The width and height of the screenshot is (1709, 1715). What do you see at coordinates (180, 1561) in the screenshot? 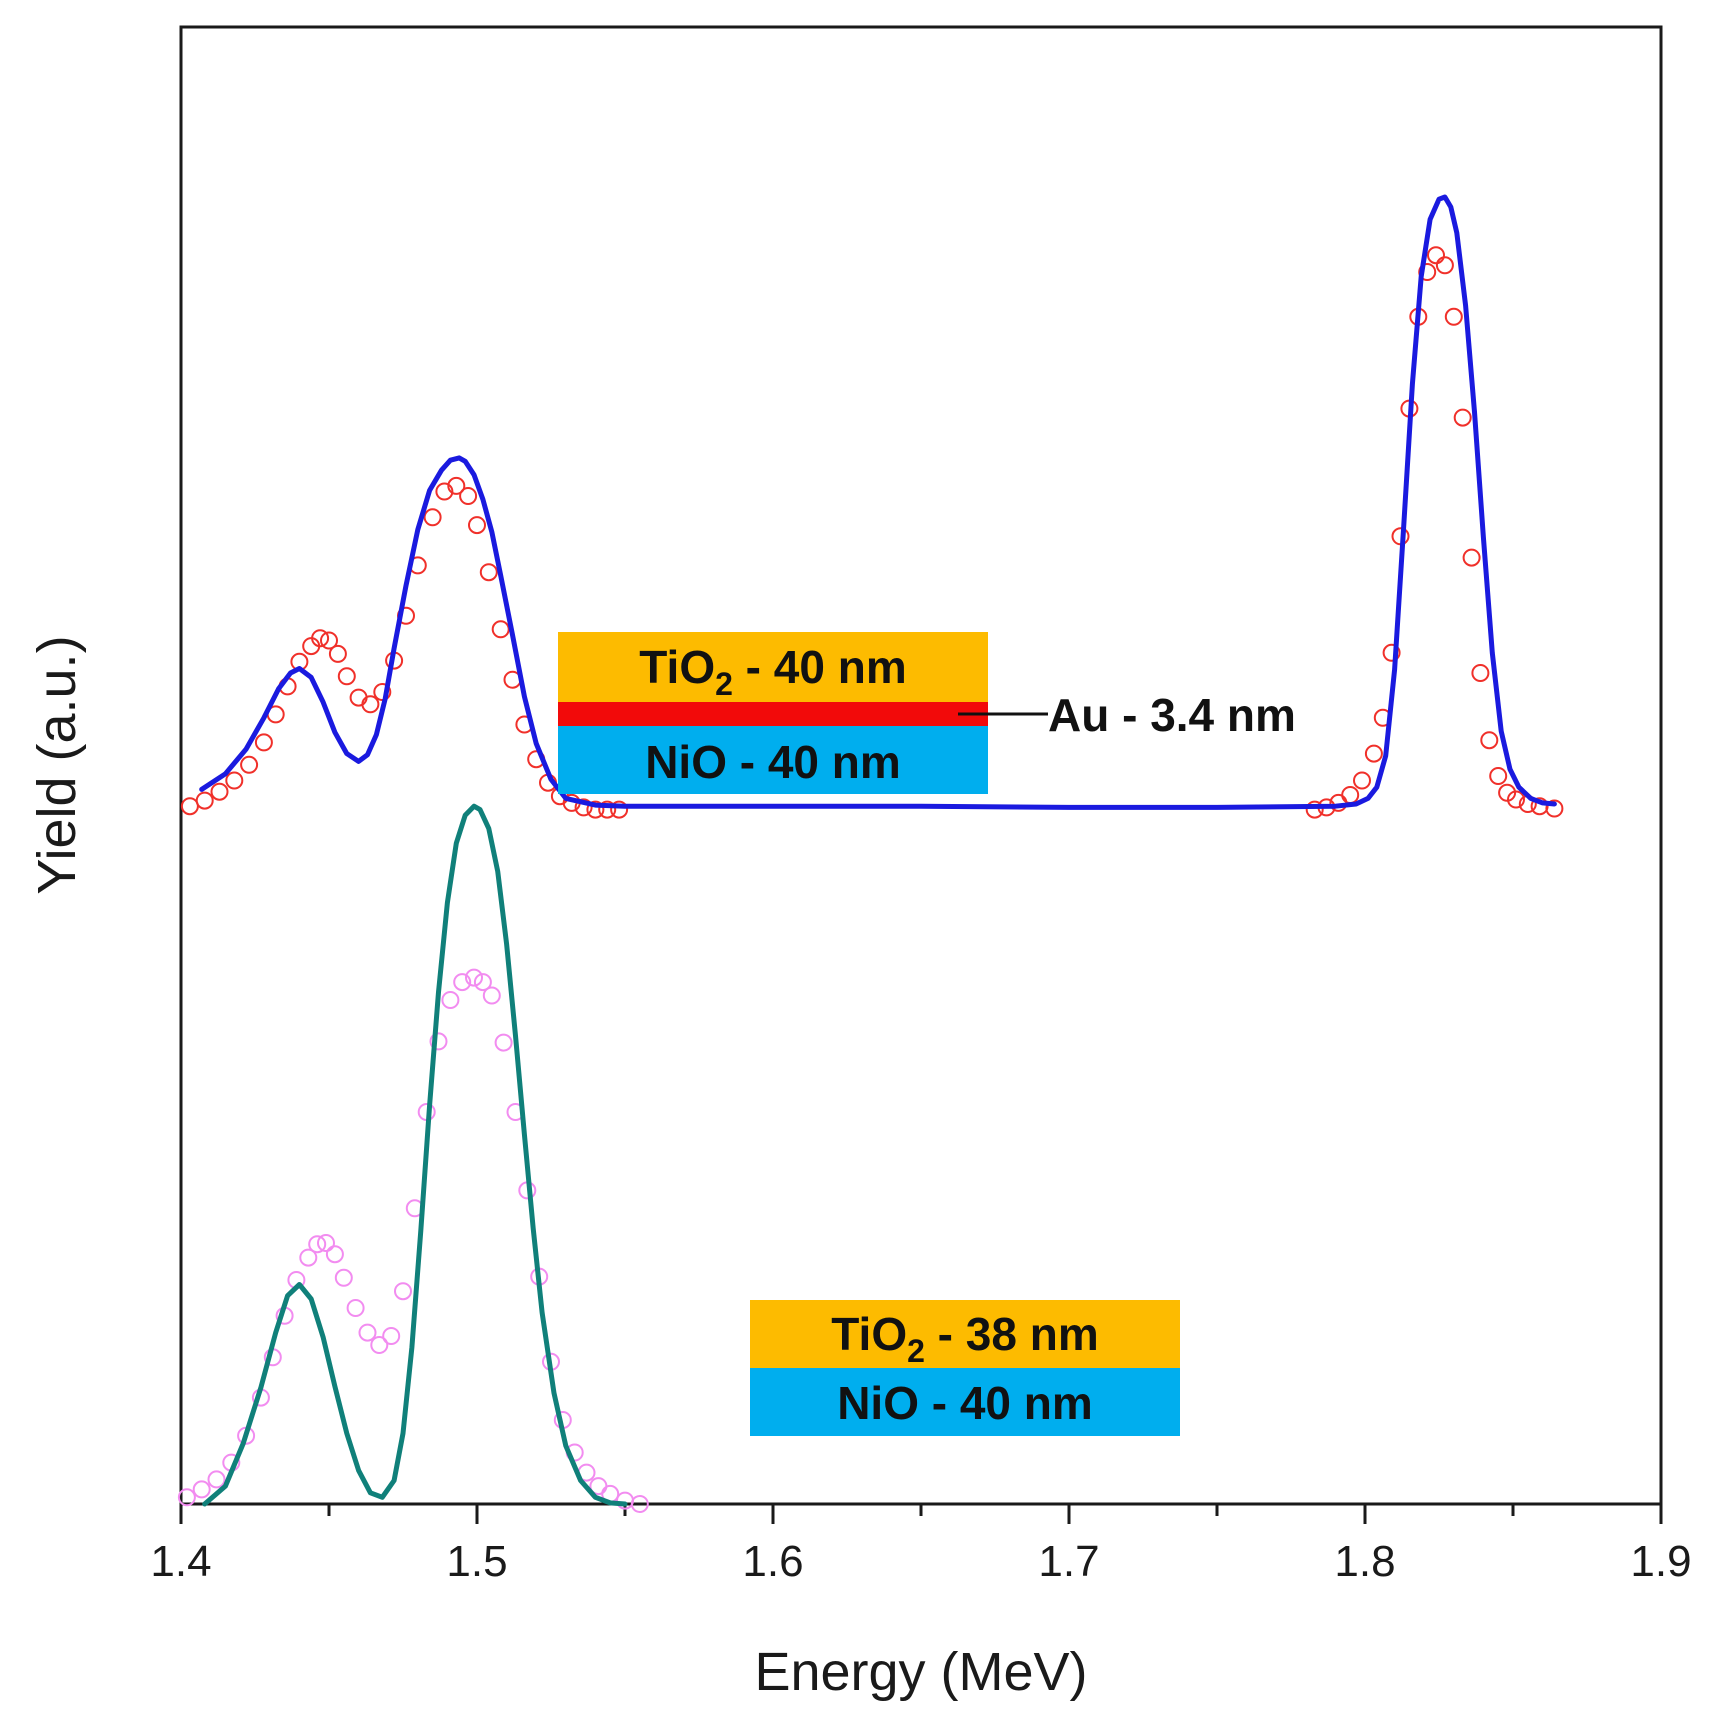
I see `x-tick-label: 1.4` at bounding box center [180, 1561].